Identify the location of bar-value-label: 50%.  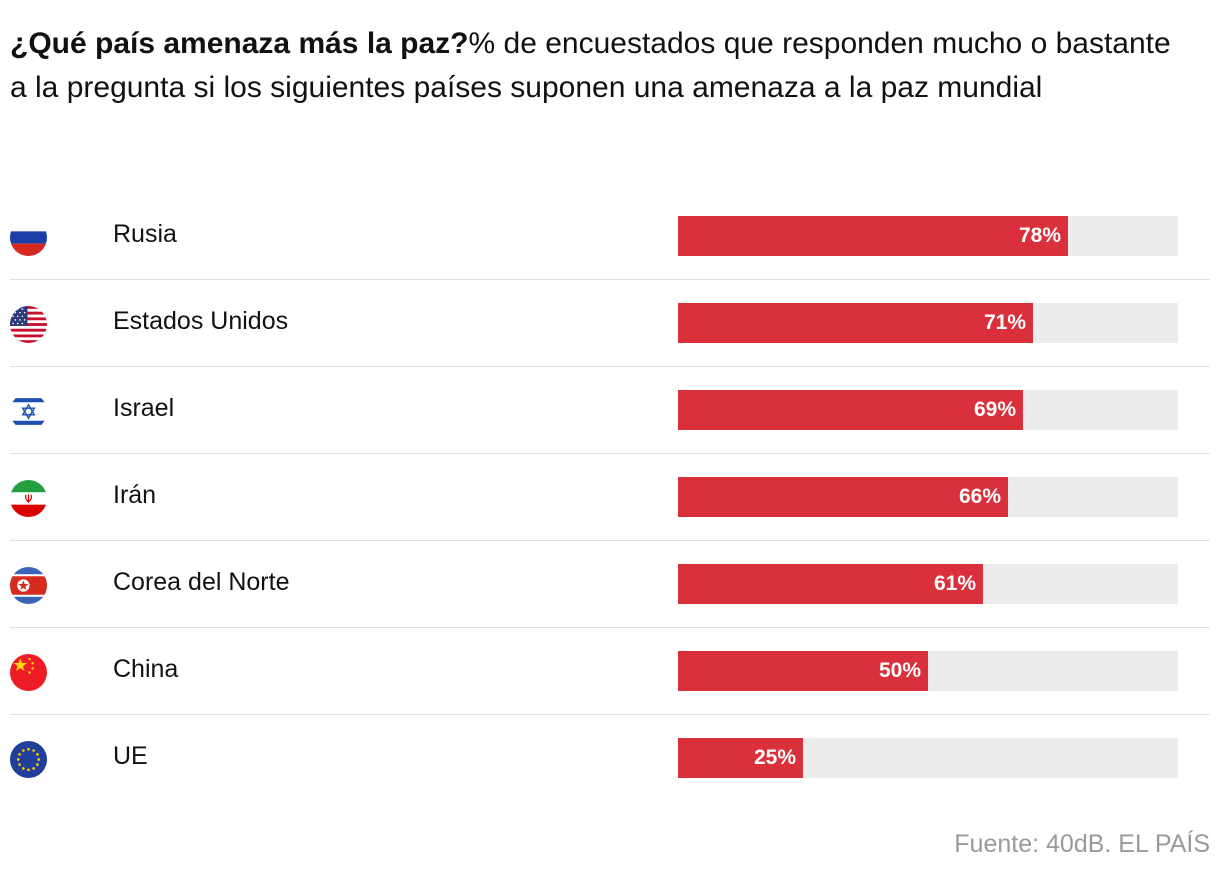
(899, 670).